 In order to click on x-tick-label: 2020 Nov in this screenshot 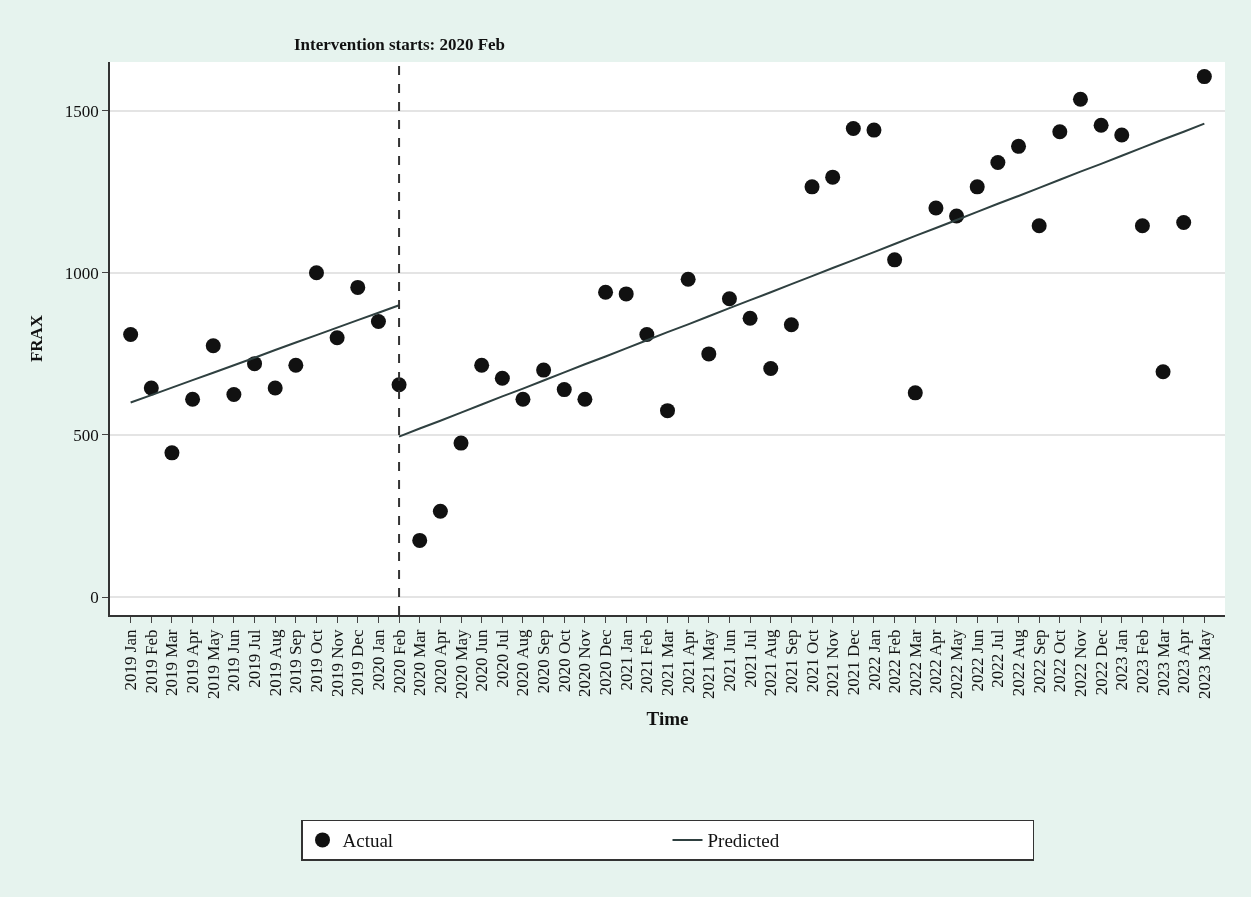, I will do `click(585, 663)`.